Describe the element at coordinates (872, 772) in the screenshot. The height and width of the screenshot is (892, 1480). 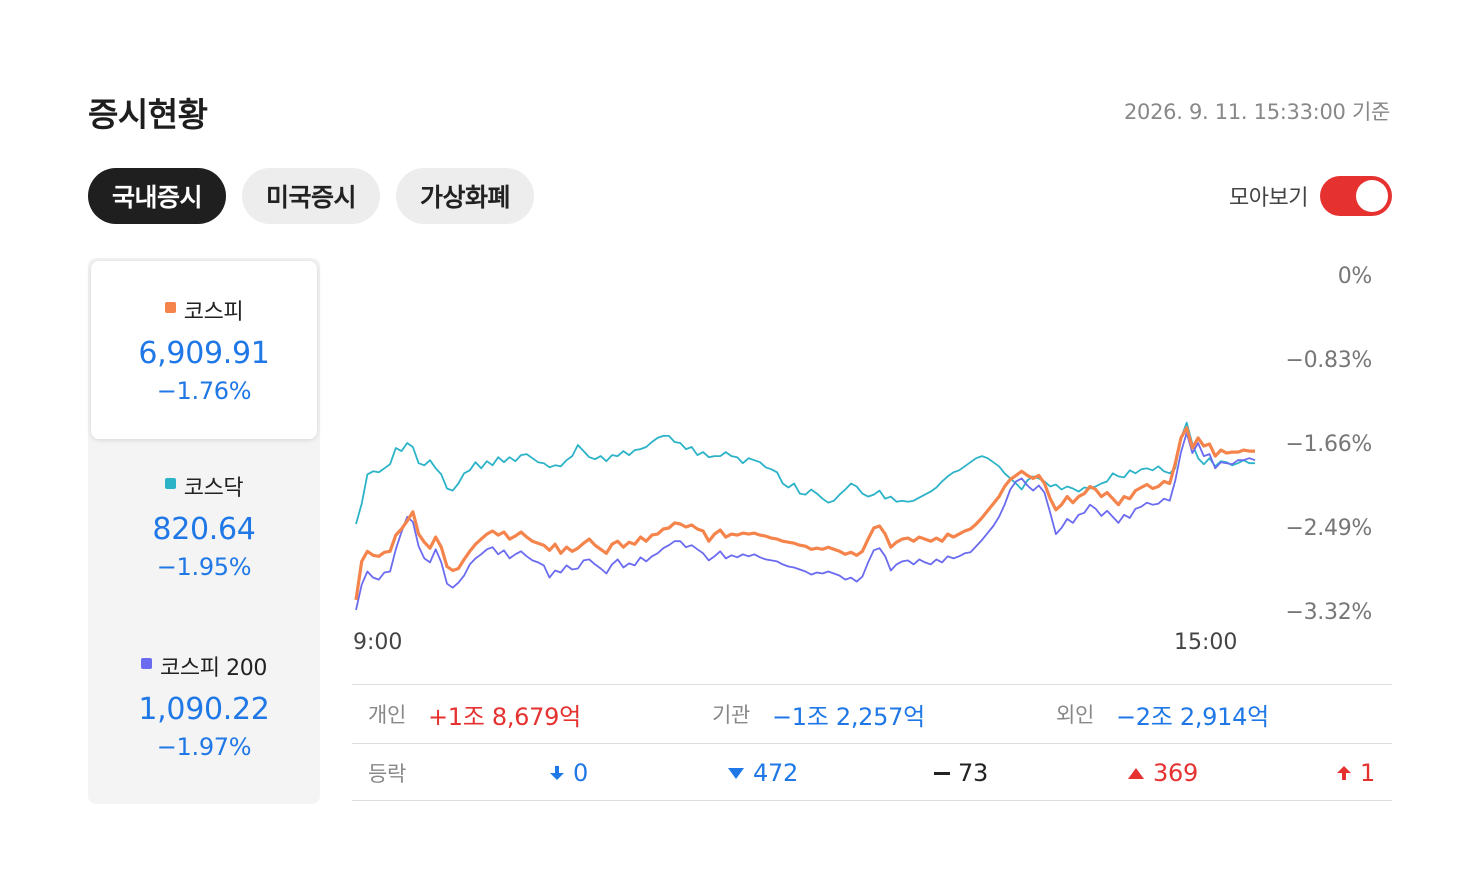
I see `breadth-row: 등락 0 472 73 369 1` at that location.